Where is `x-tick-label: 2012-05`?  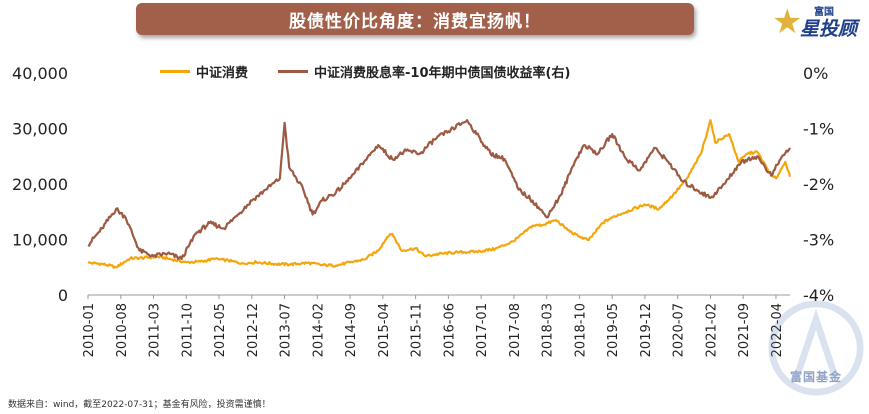 x-tick-label: 2012-05 is located at coordinates (220, 330).